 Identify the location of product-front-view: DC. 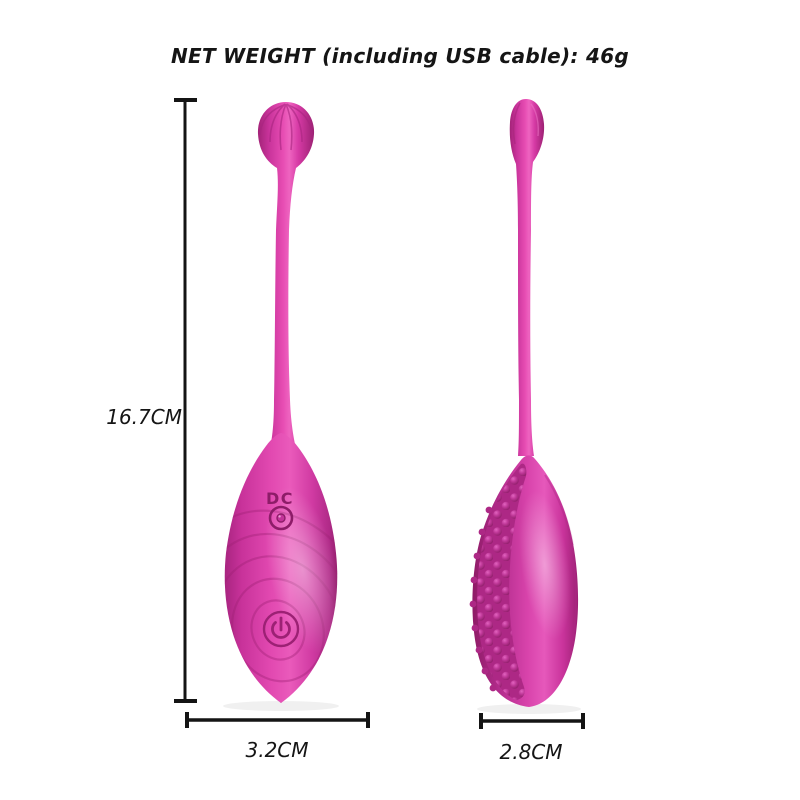
(282, 406).